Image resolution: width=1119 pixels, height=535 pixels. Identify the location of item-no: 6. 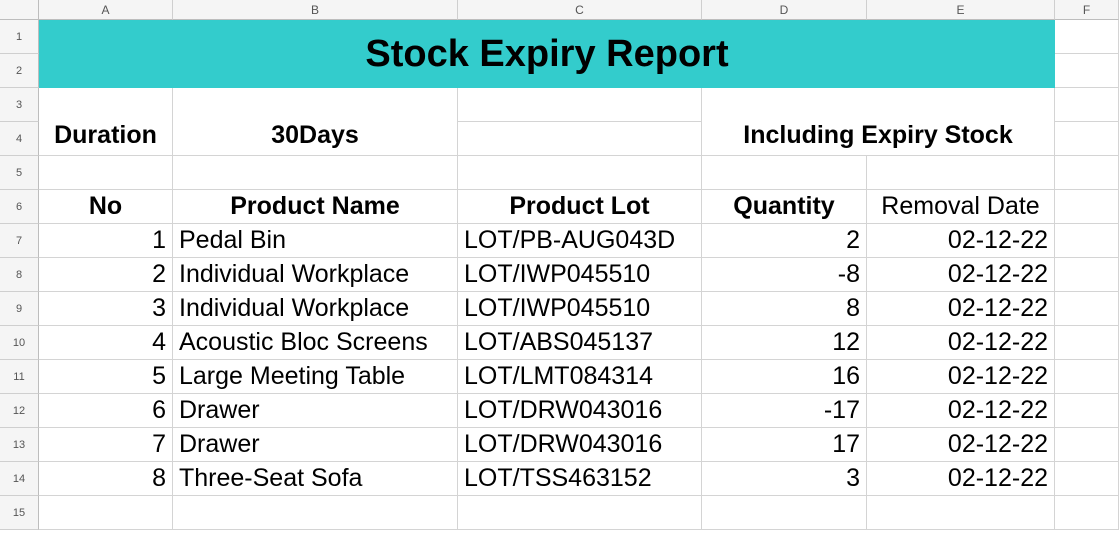
(106, 411).